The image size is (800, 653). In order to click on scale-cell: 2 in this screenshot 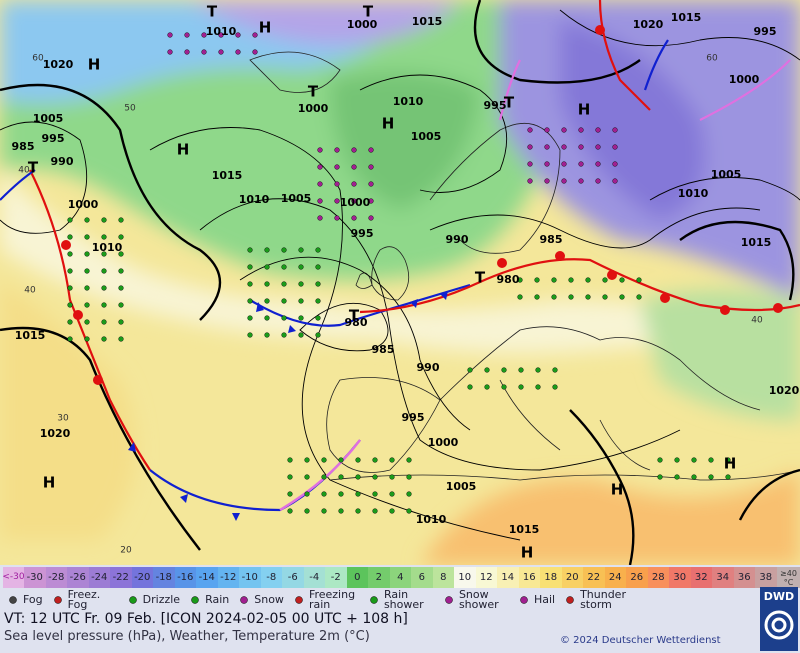, I will do `click(379, 577)`.